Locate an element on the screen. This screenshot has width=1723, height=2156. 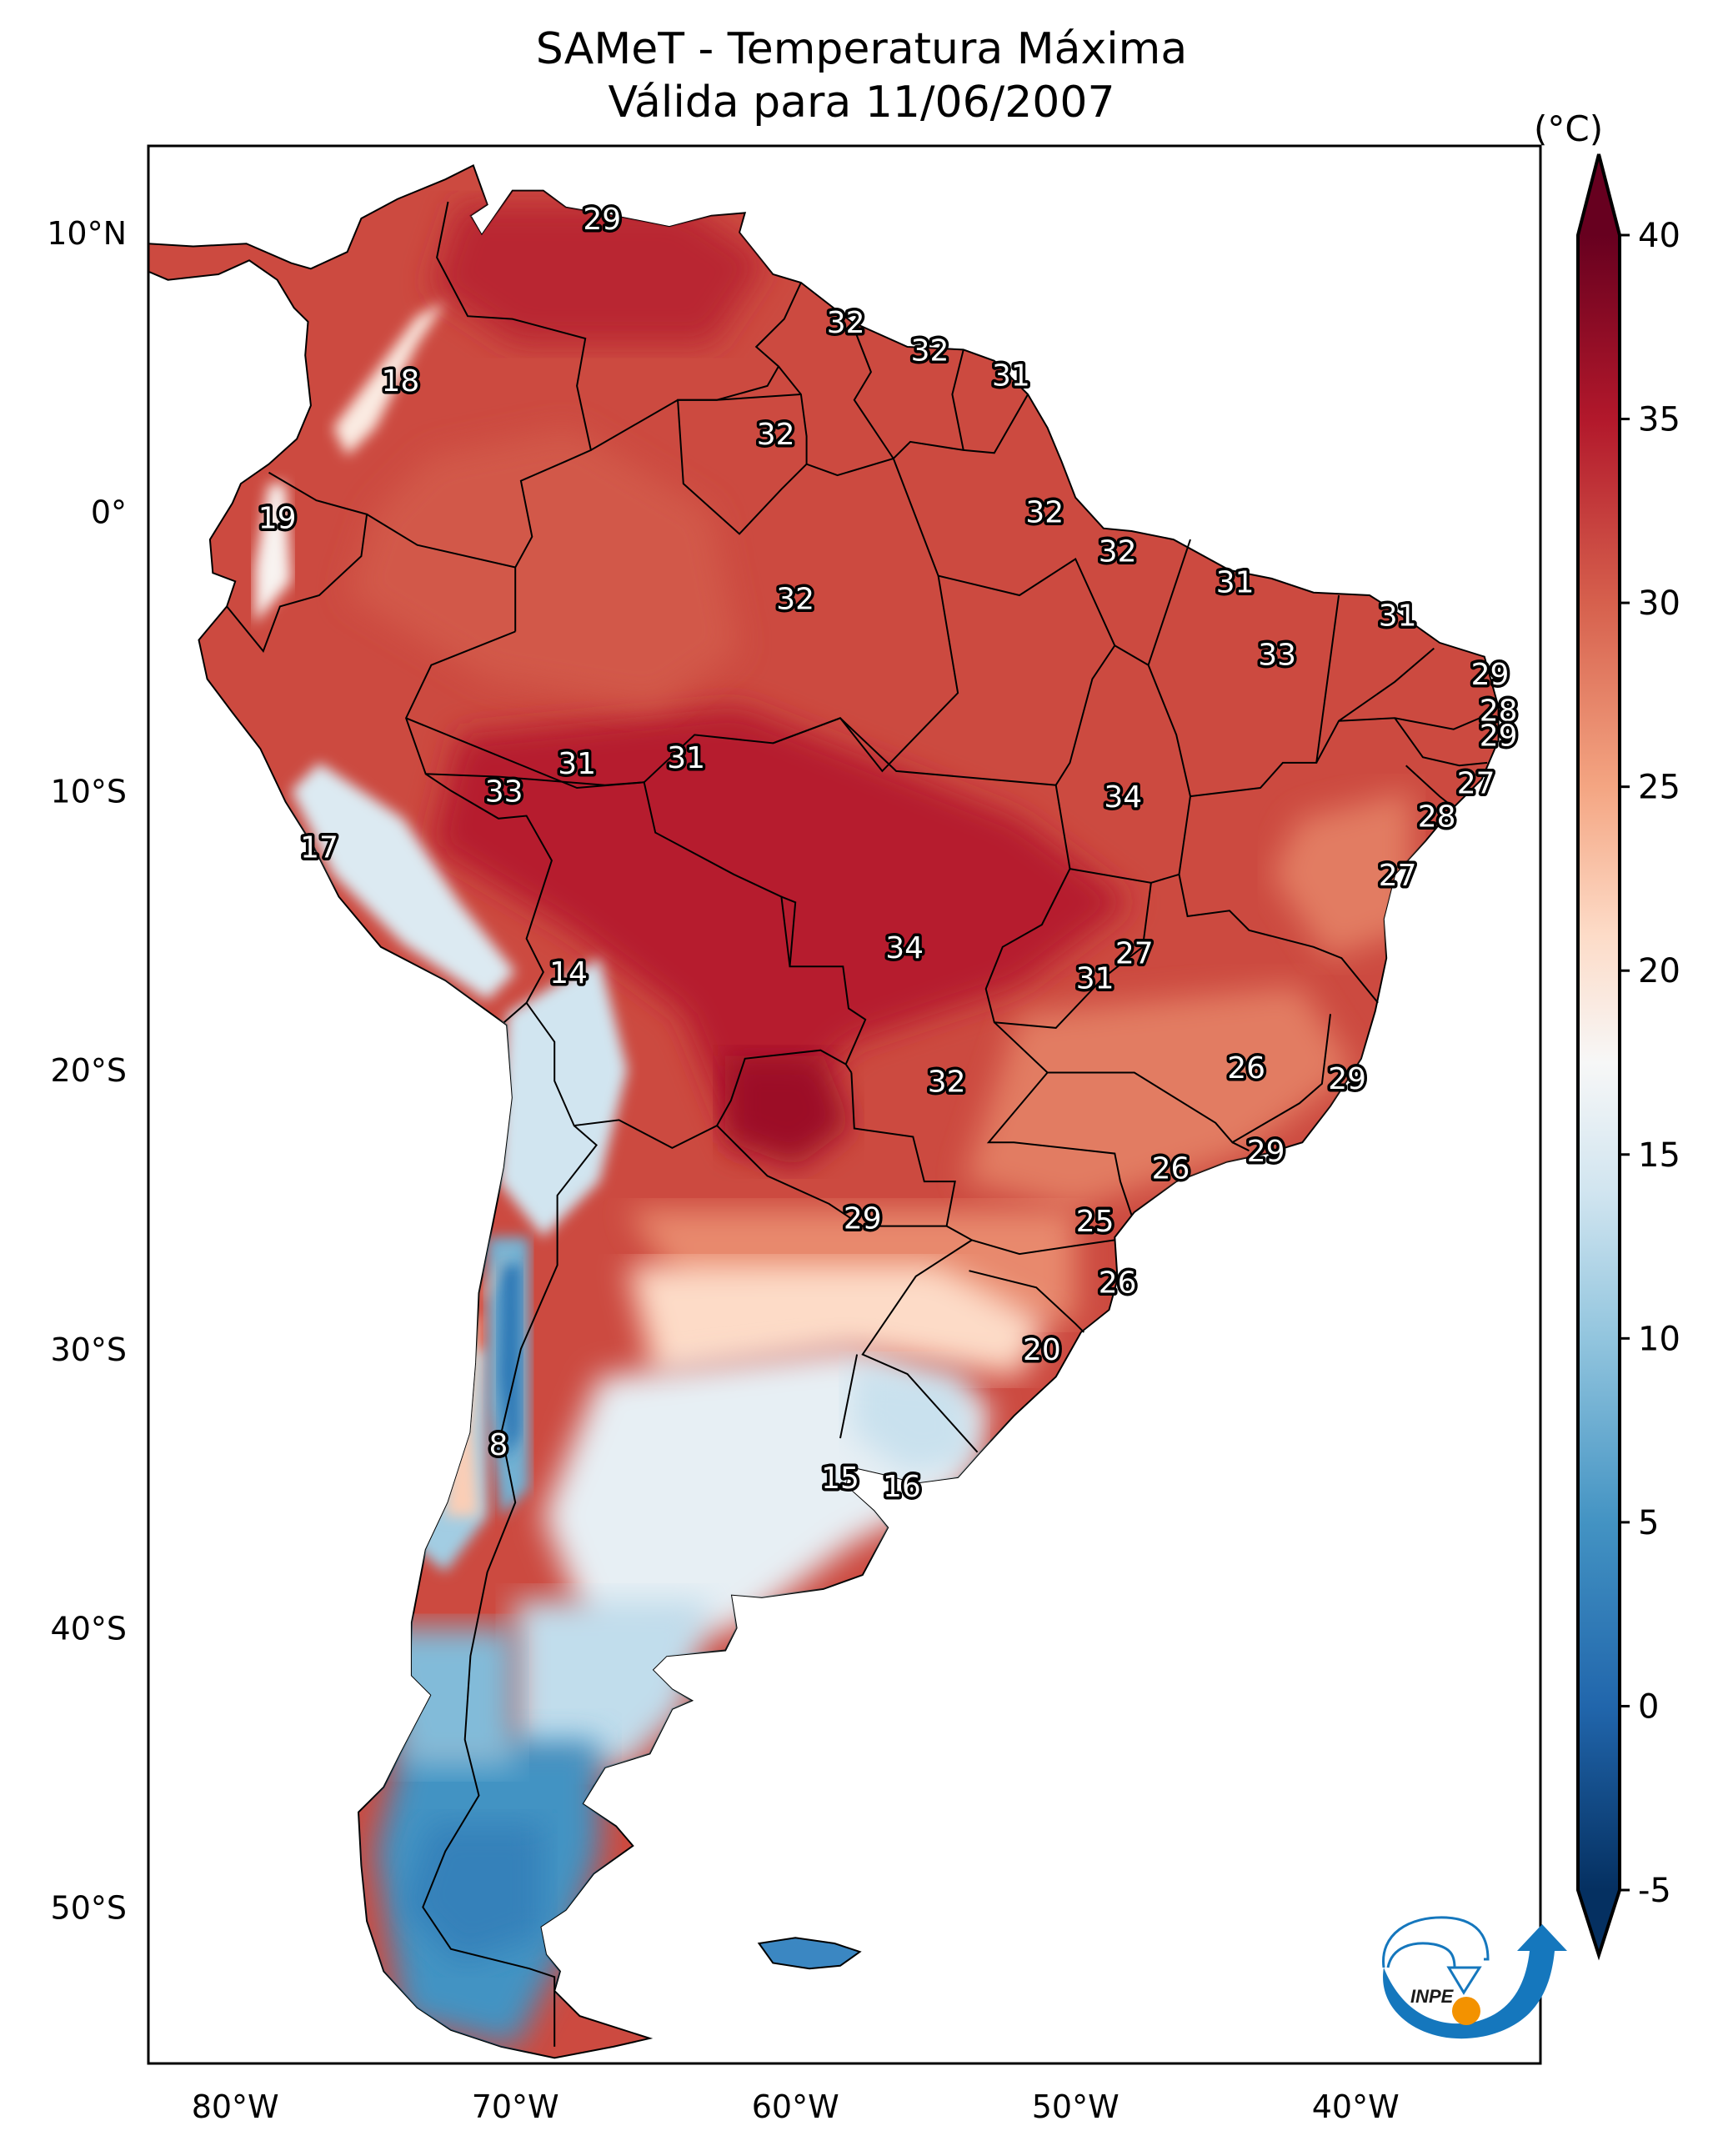
station-value-label: 15 is located at coordinates (840, 1479).